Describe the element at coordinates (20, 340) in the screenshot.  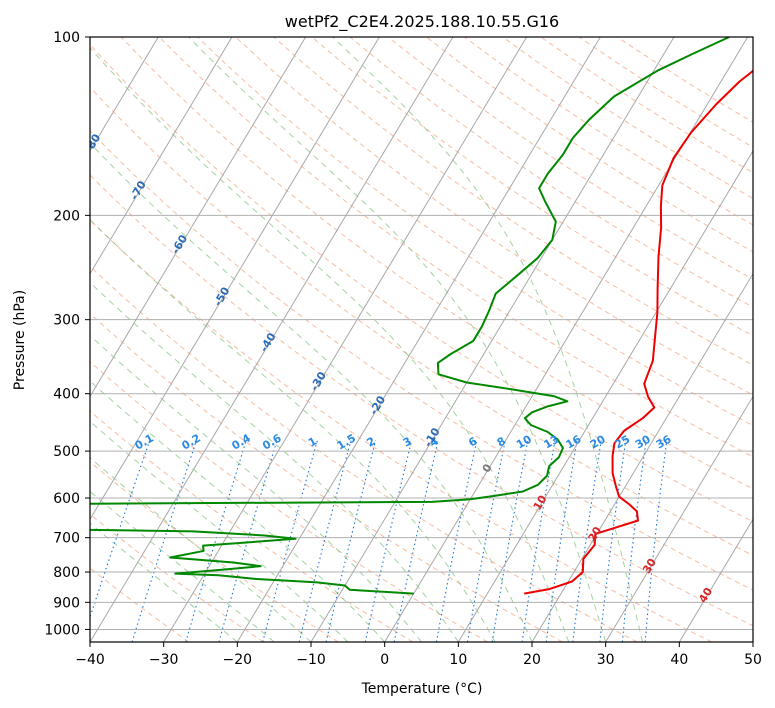
I see `y-axis-title: Pressure (hPa)` at that location.